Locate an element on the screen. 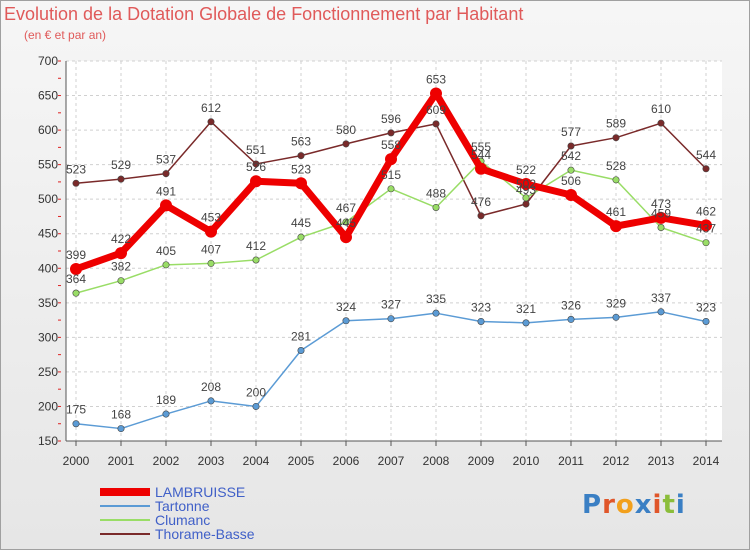  data-label: 461 is located at coordinates (616, 212).